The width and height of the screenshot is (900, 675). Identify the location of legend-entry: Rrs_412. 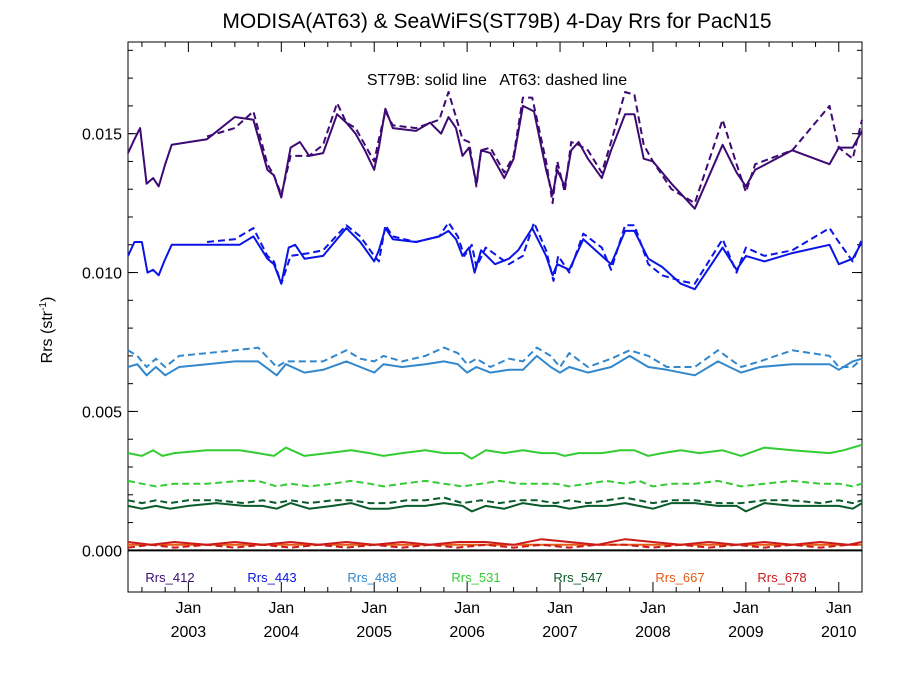
(169, 577).